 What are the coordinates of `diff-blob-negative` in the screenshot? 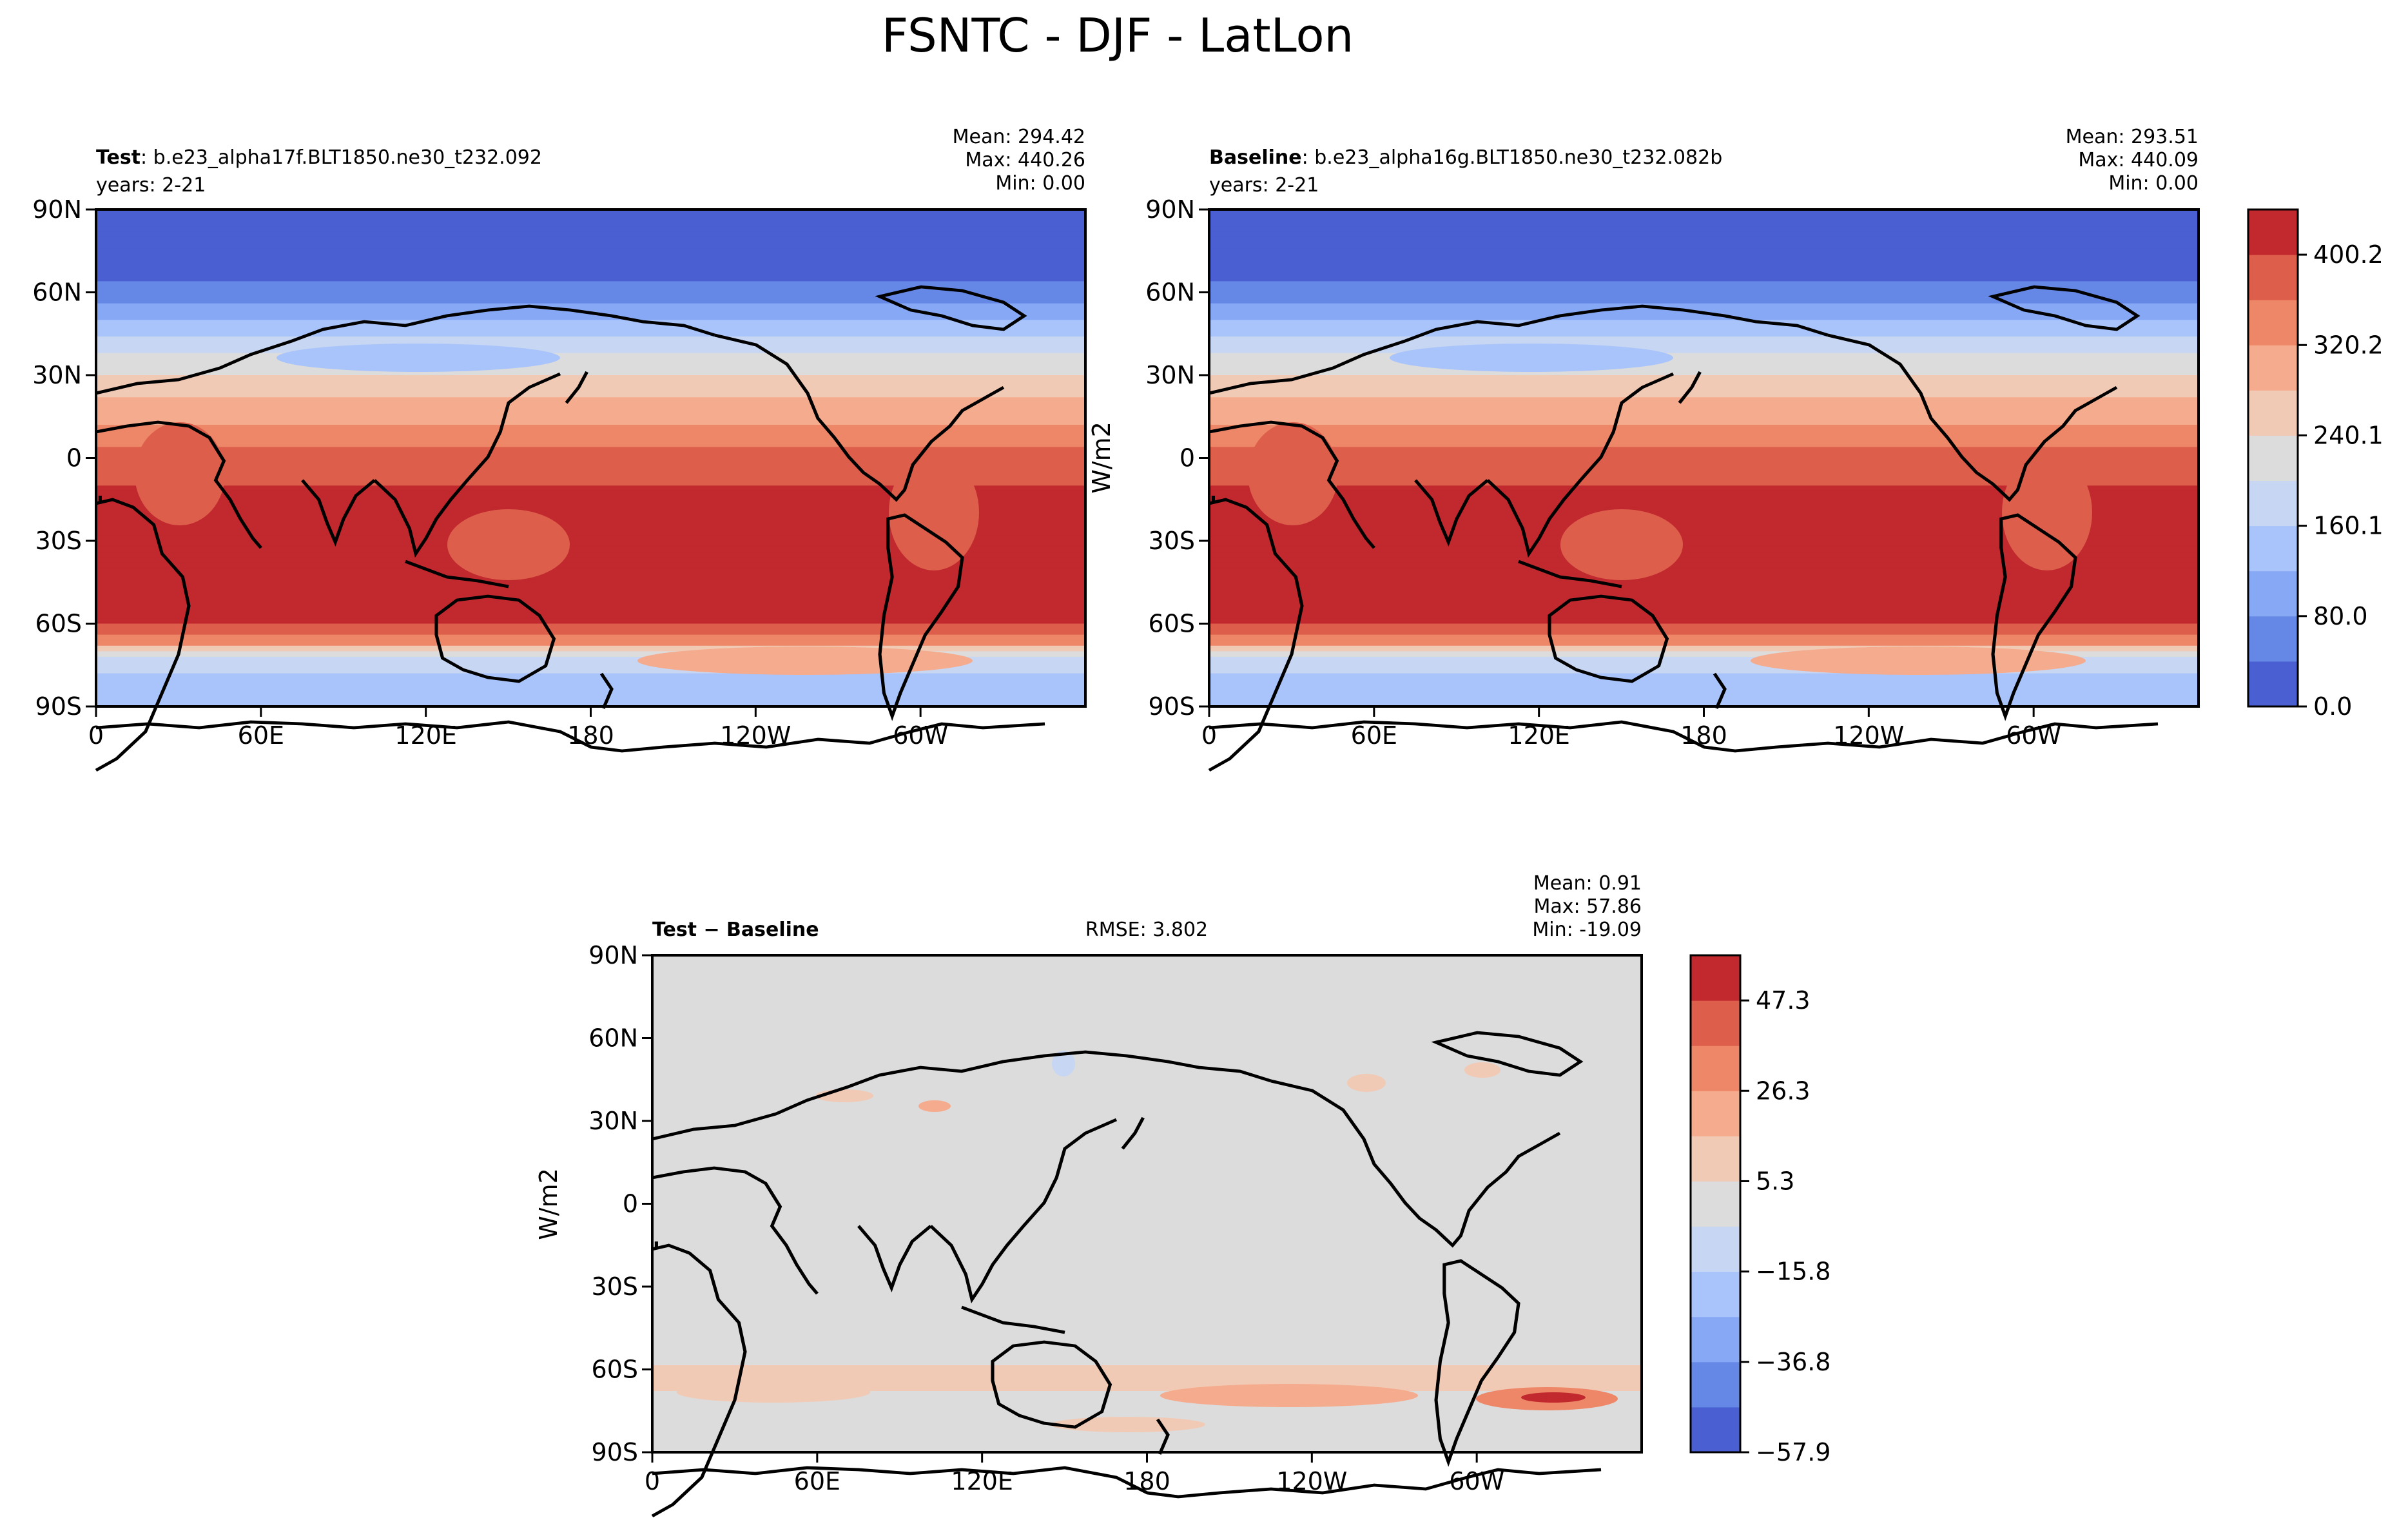 It's located at (1063, 1063).